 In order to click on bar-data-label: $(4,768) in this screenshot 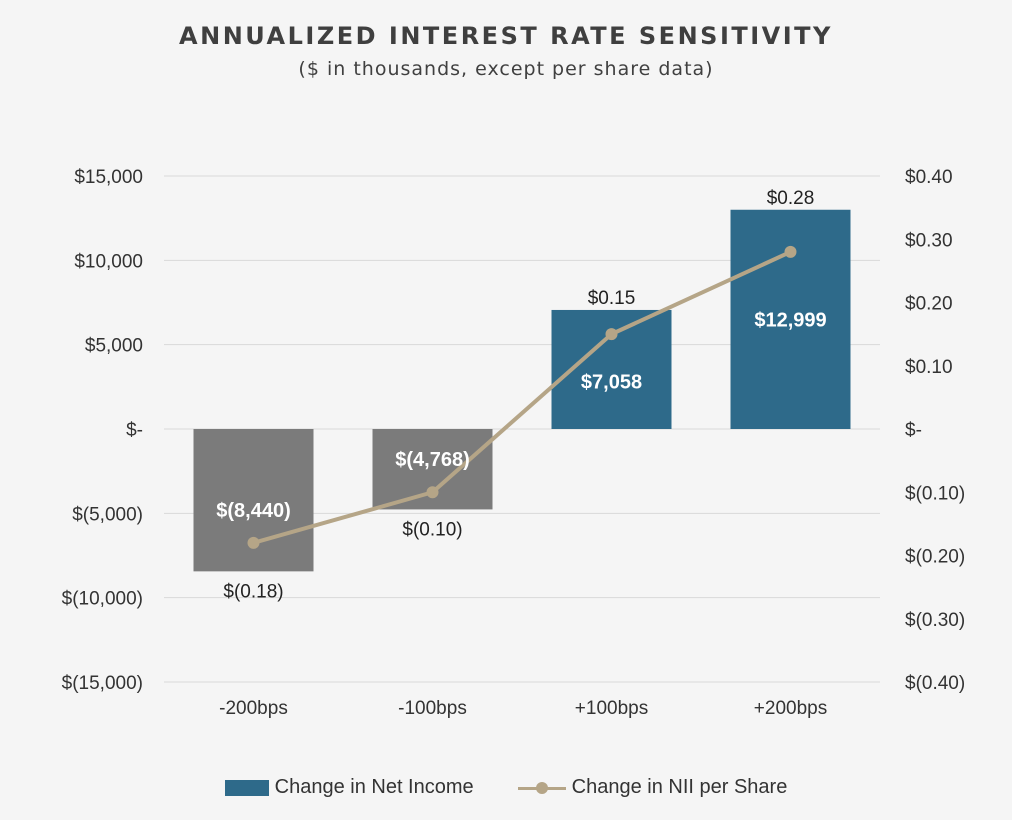, I will do `click(432, 460)`.